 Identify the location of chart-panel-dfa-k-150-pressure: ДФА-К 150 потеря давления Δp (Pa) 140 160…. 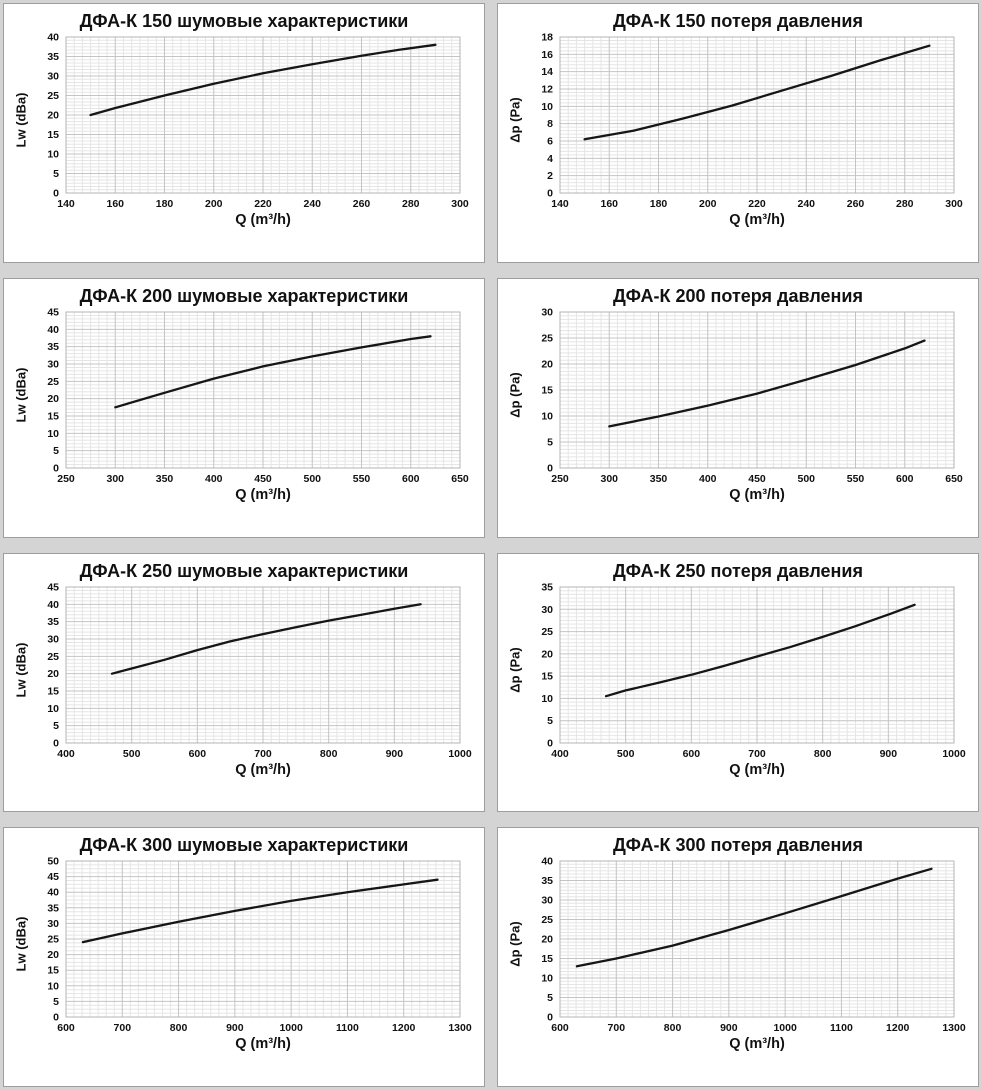
(738, 133).